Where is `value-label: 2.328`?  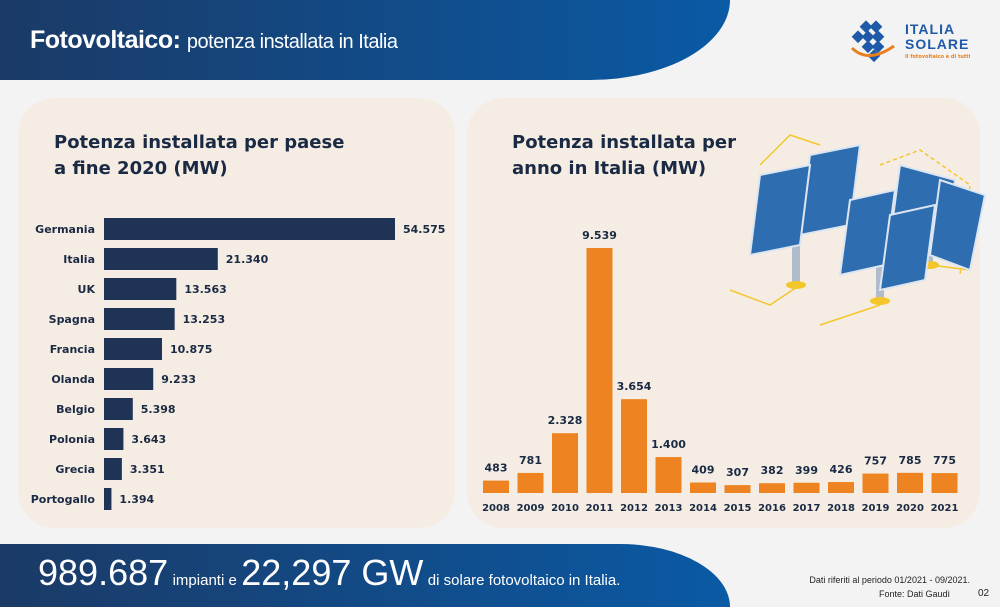
value-label: 2.328 is located at coordinates (565, 420).